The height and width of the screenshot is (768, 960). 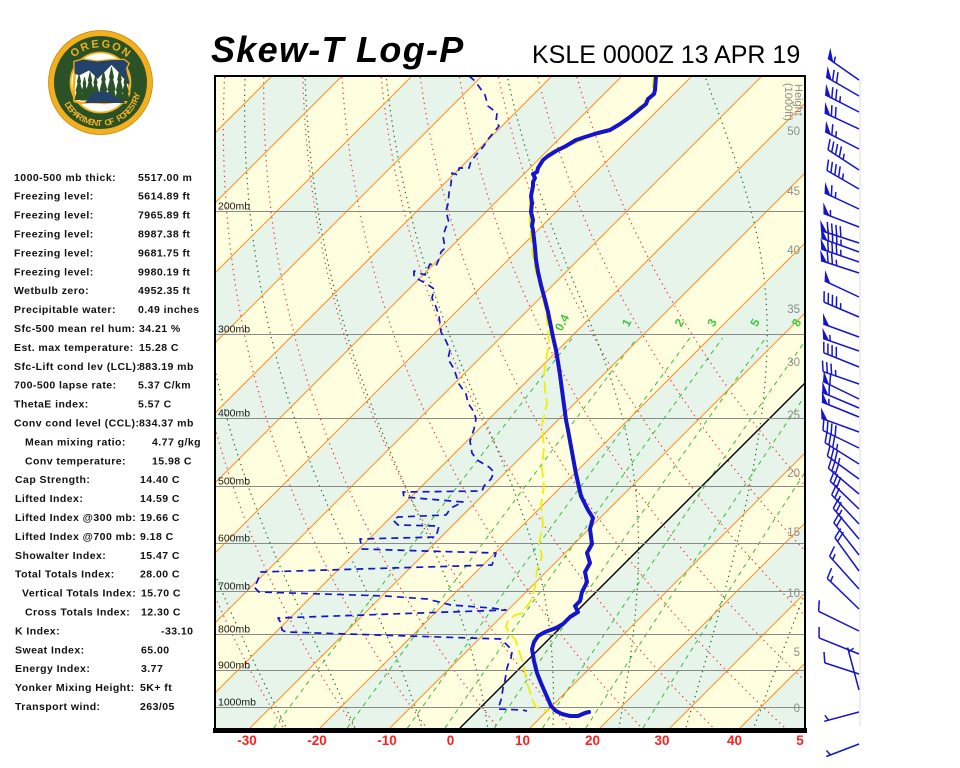 I want to click on svg-text: G, so click(x=106, y=44).